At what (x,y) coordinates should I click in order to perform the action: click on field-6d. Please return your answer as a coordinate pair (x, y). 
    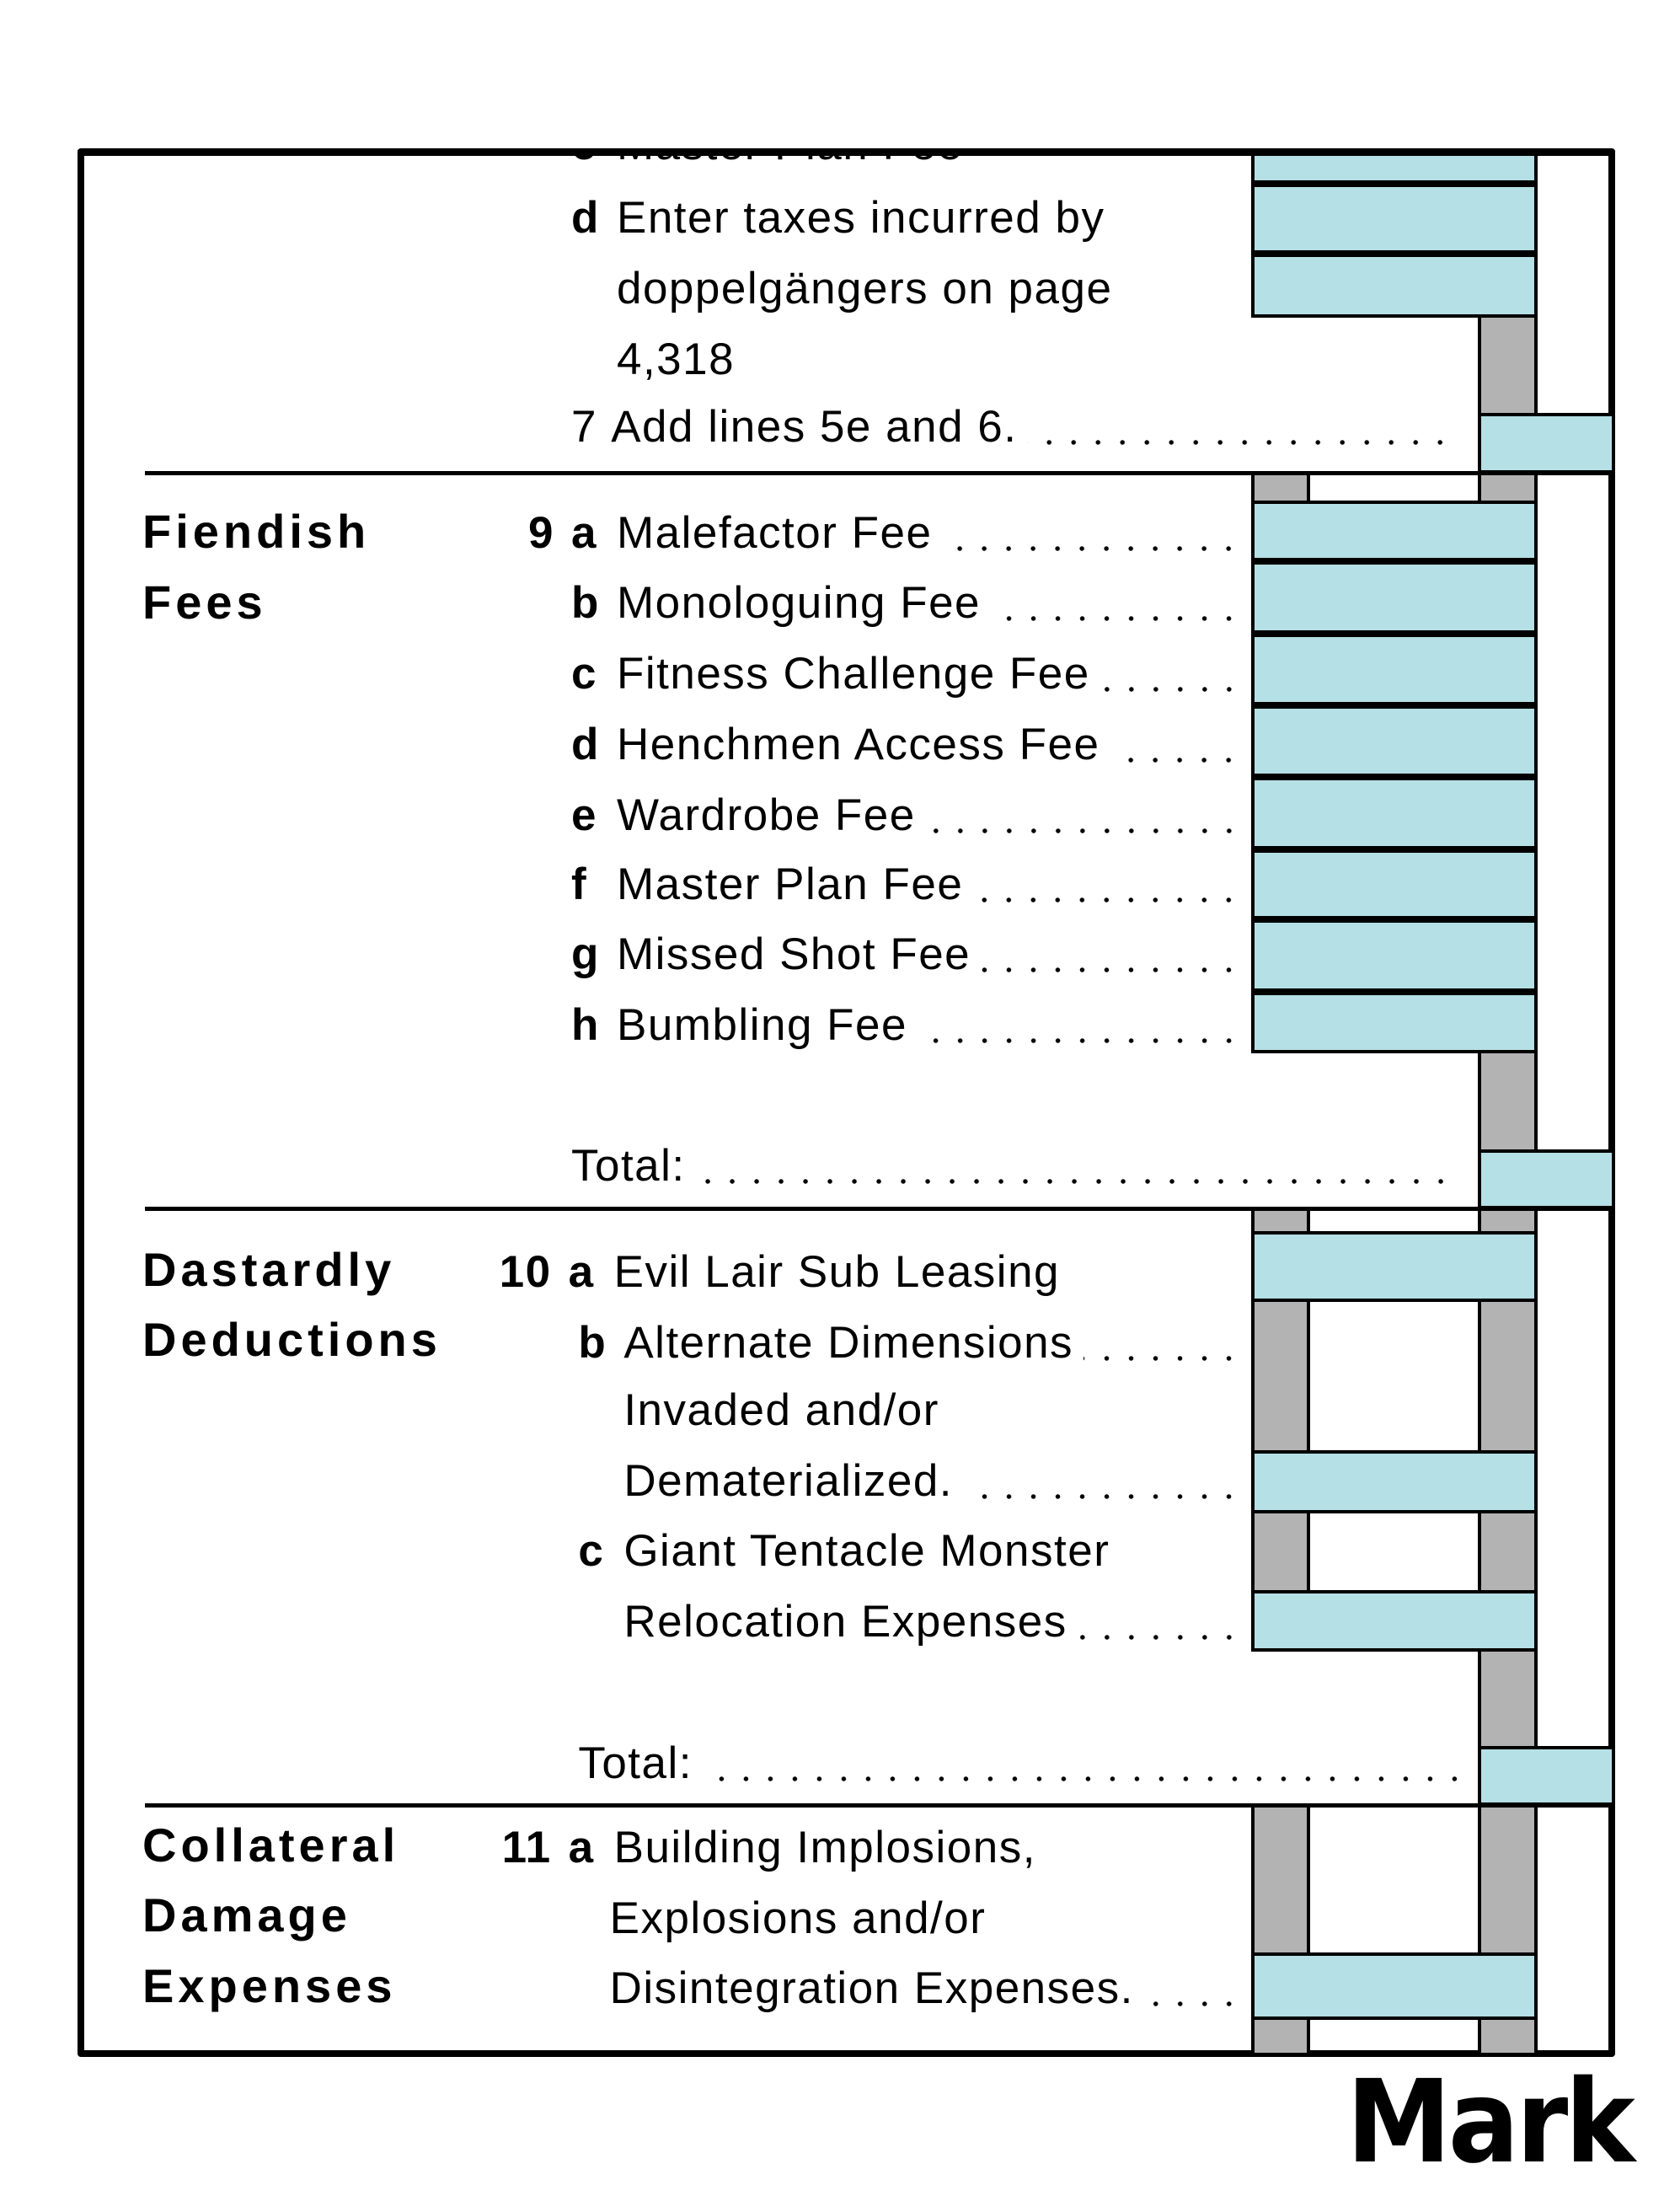
    Looking at the image, I should click on (1394, 219).